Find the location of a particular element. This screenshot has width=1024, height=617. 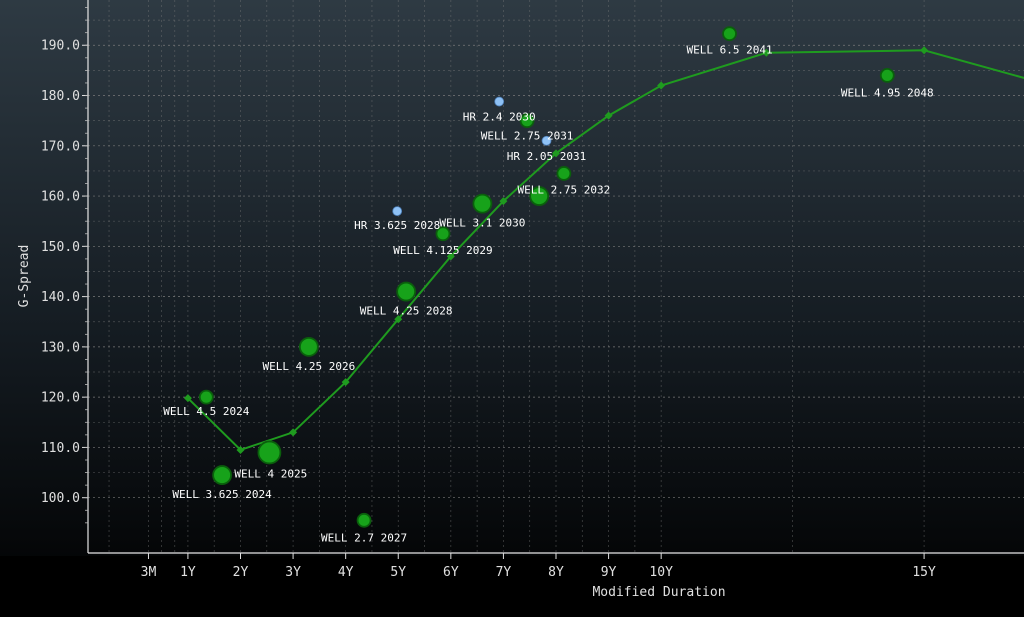

x-tick-label: 2Y is located at coordinates (241, 572).